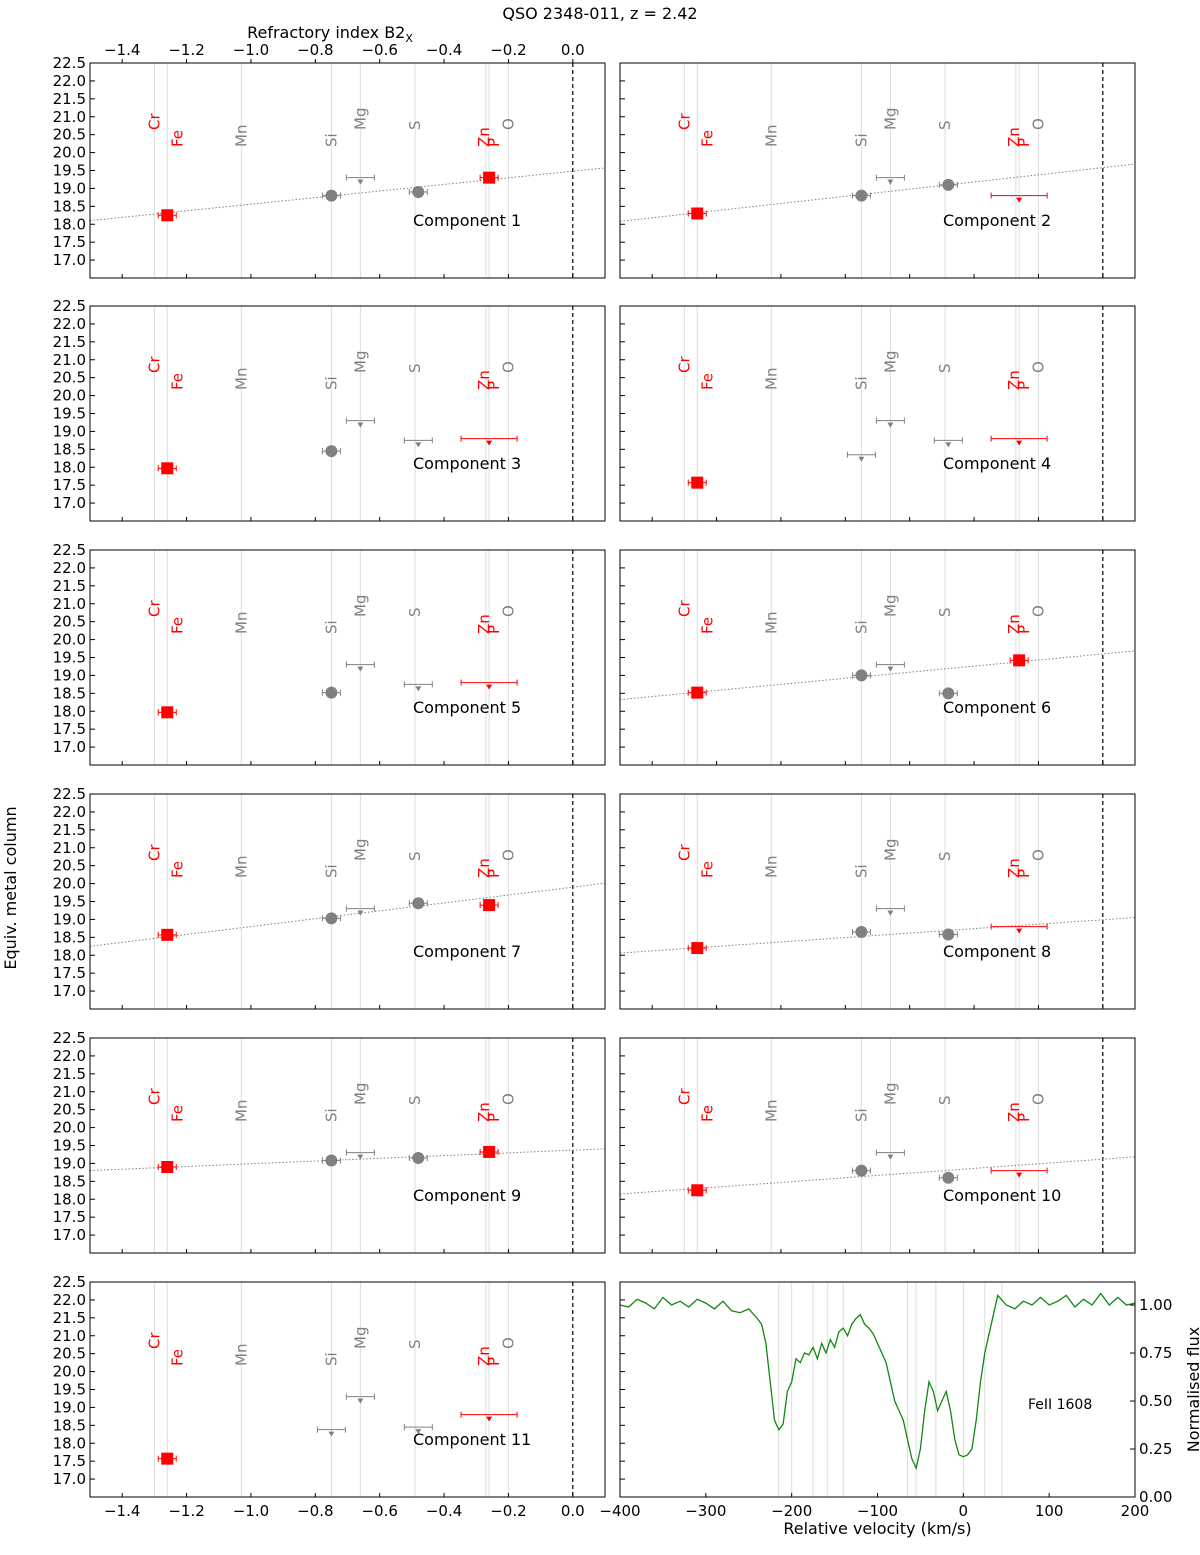  What do you see at coordinates (122, 50) in the screenshot?
I see `top-tick-label: −1.4` at bounding box center [122, 50].